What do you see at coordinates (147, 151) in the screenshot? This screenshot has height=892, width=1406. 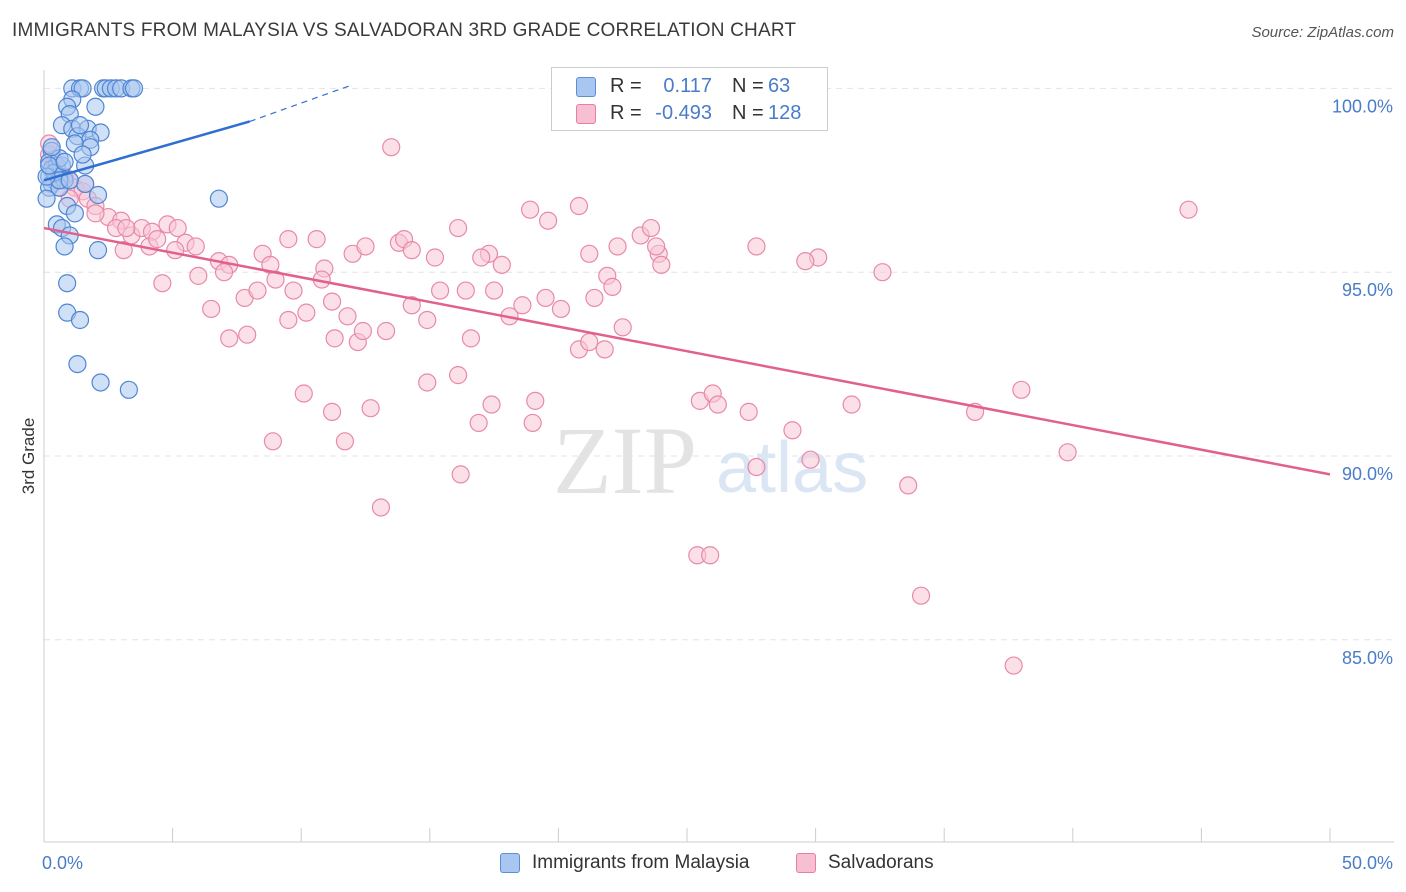 I see `malaysia-trend-line` at bounding box center [147, 151].